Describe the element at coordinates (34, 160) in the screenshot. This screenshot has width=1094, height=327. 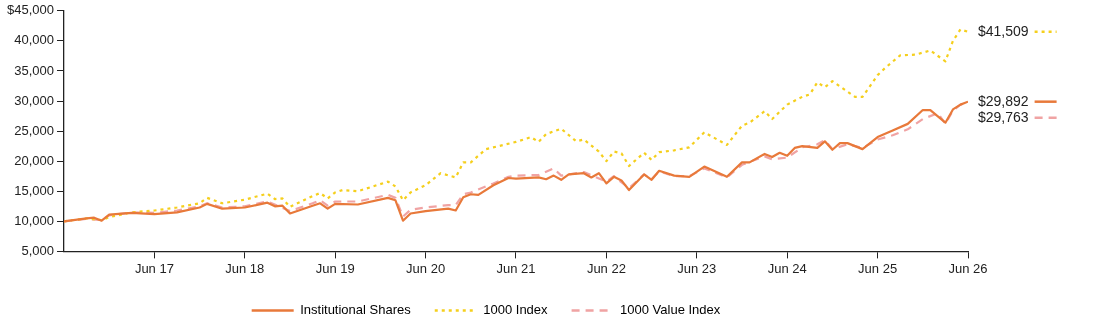
I see `y-tick-label: 20,000` at that location.